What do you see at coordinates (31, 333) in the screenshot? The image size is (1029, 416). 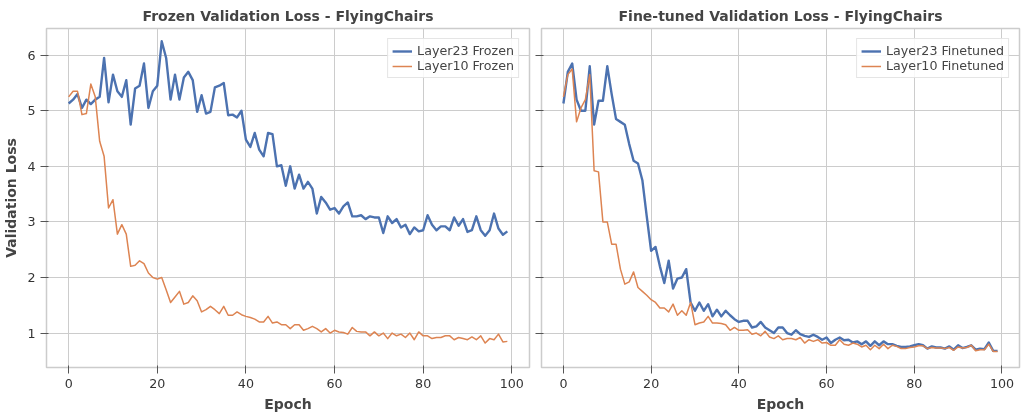 I see `y-tick-label: 1` at bounding box center [31, 333].